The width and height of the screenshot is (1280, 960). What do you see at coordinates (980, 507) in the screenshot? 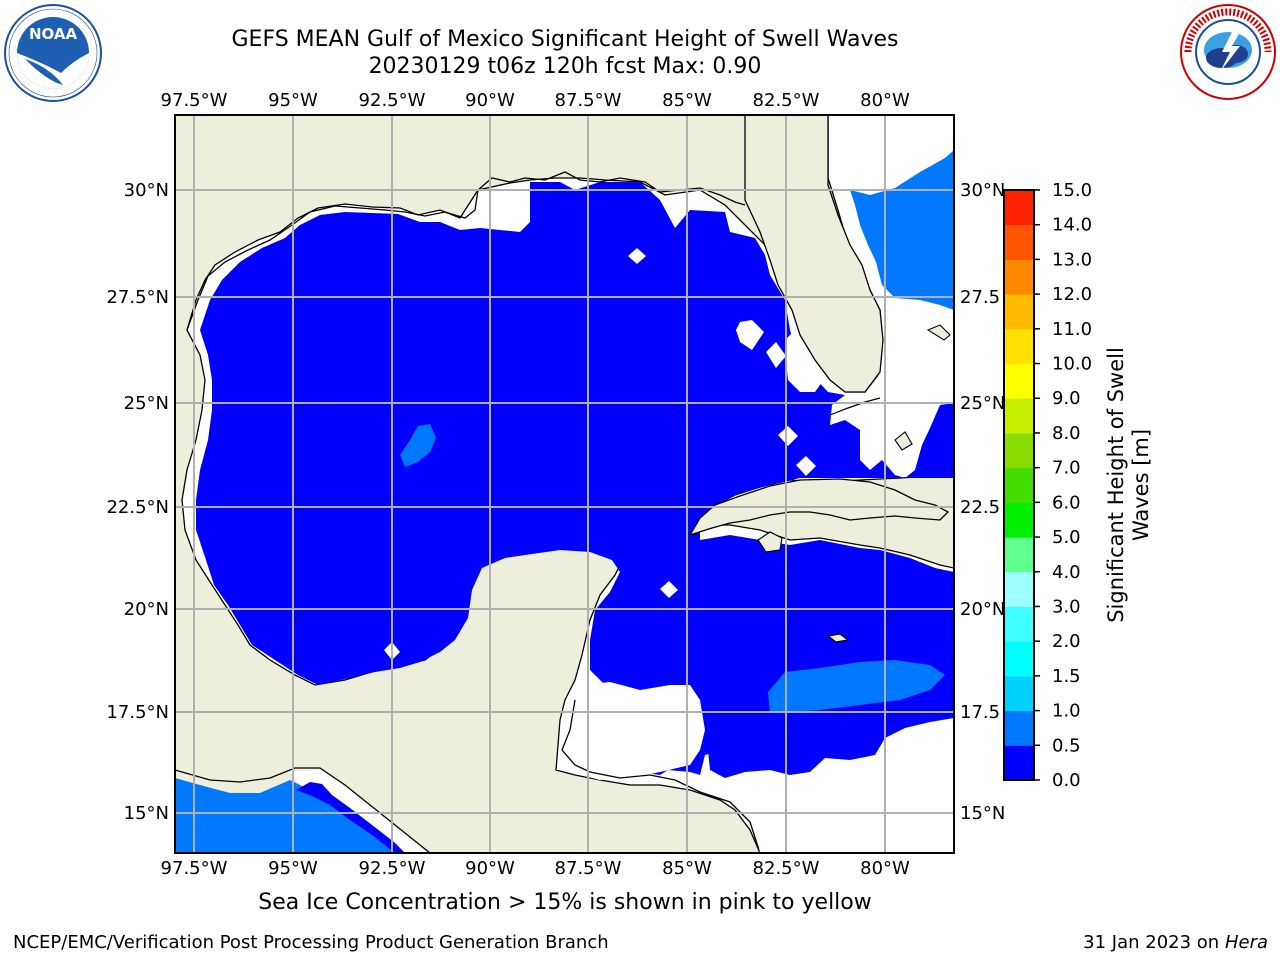
I see `lat-label-right: 22.5` at bounding box center [980, 507].